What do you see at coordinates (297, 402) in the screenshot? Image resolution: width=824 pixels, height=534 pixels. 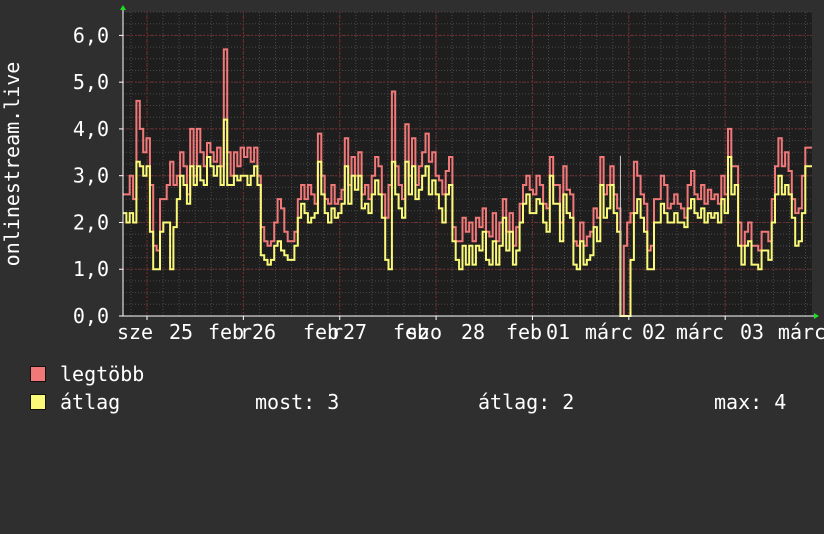 I see `stat-now: most: 3` at bounding box center [297, 402].